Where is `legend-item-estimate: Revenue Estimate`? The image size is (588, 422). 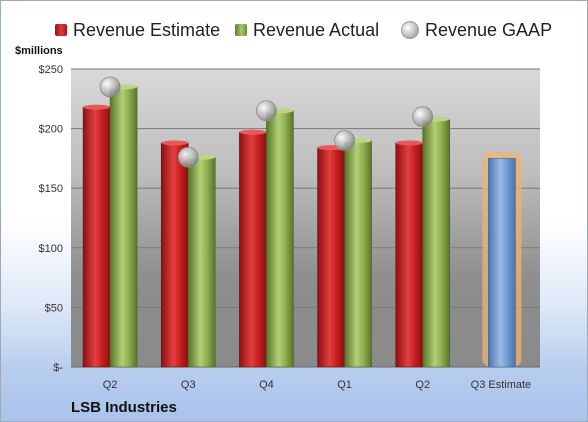
legend-item-estimate: Revenue Estimate is located at coordinates (137, 30).